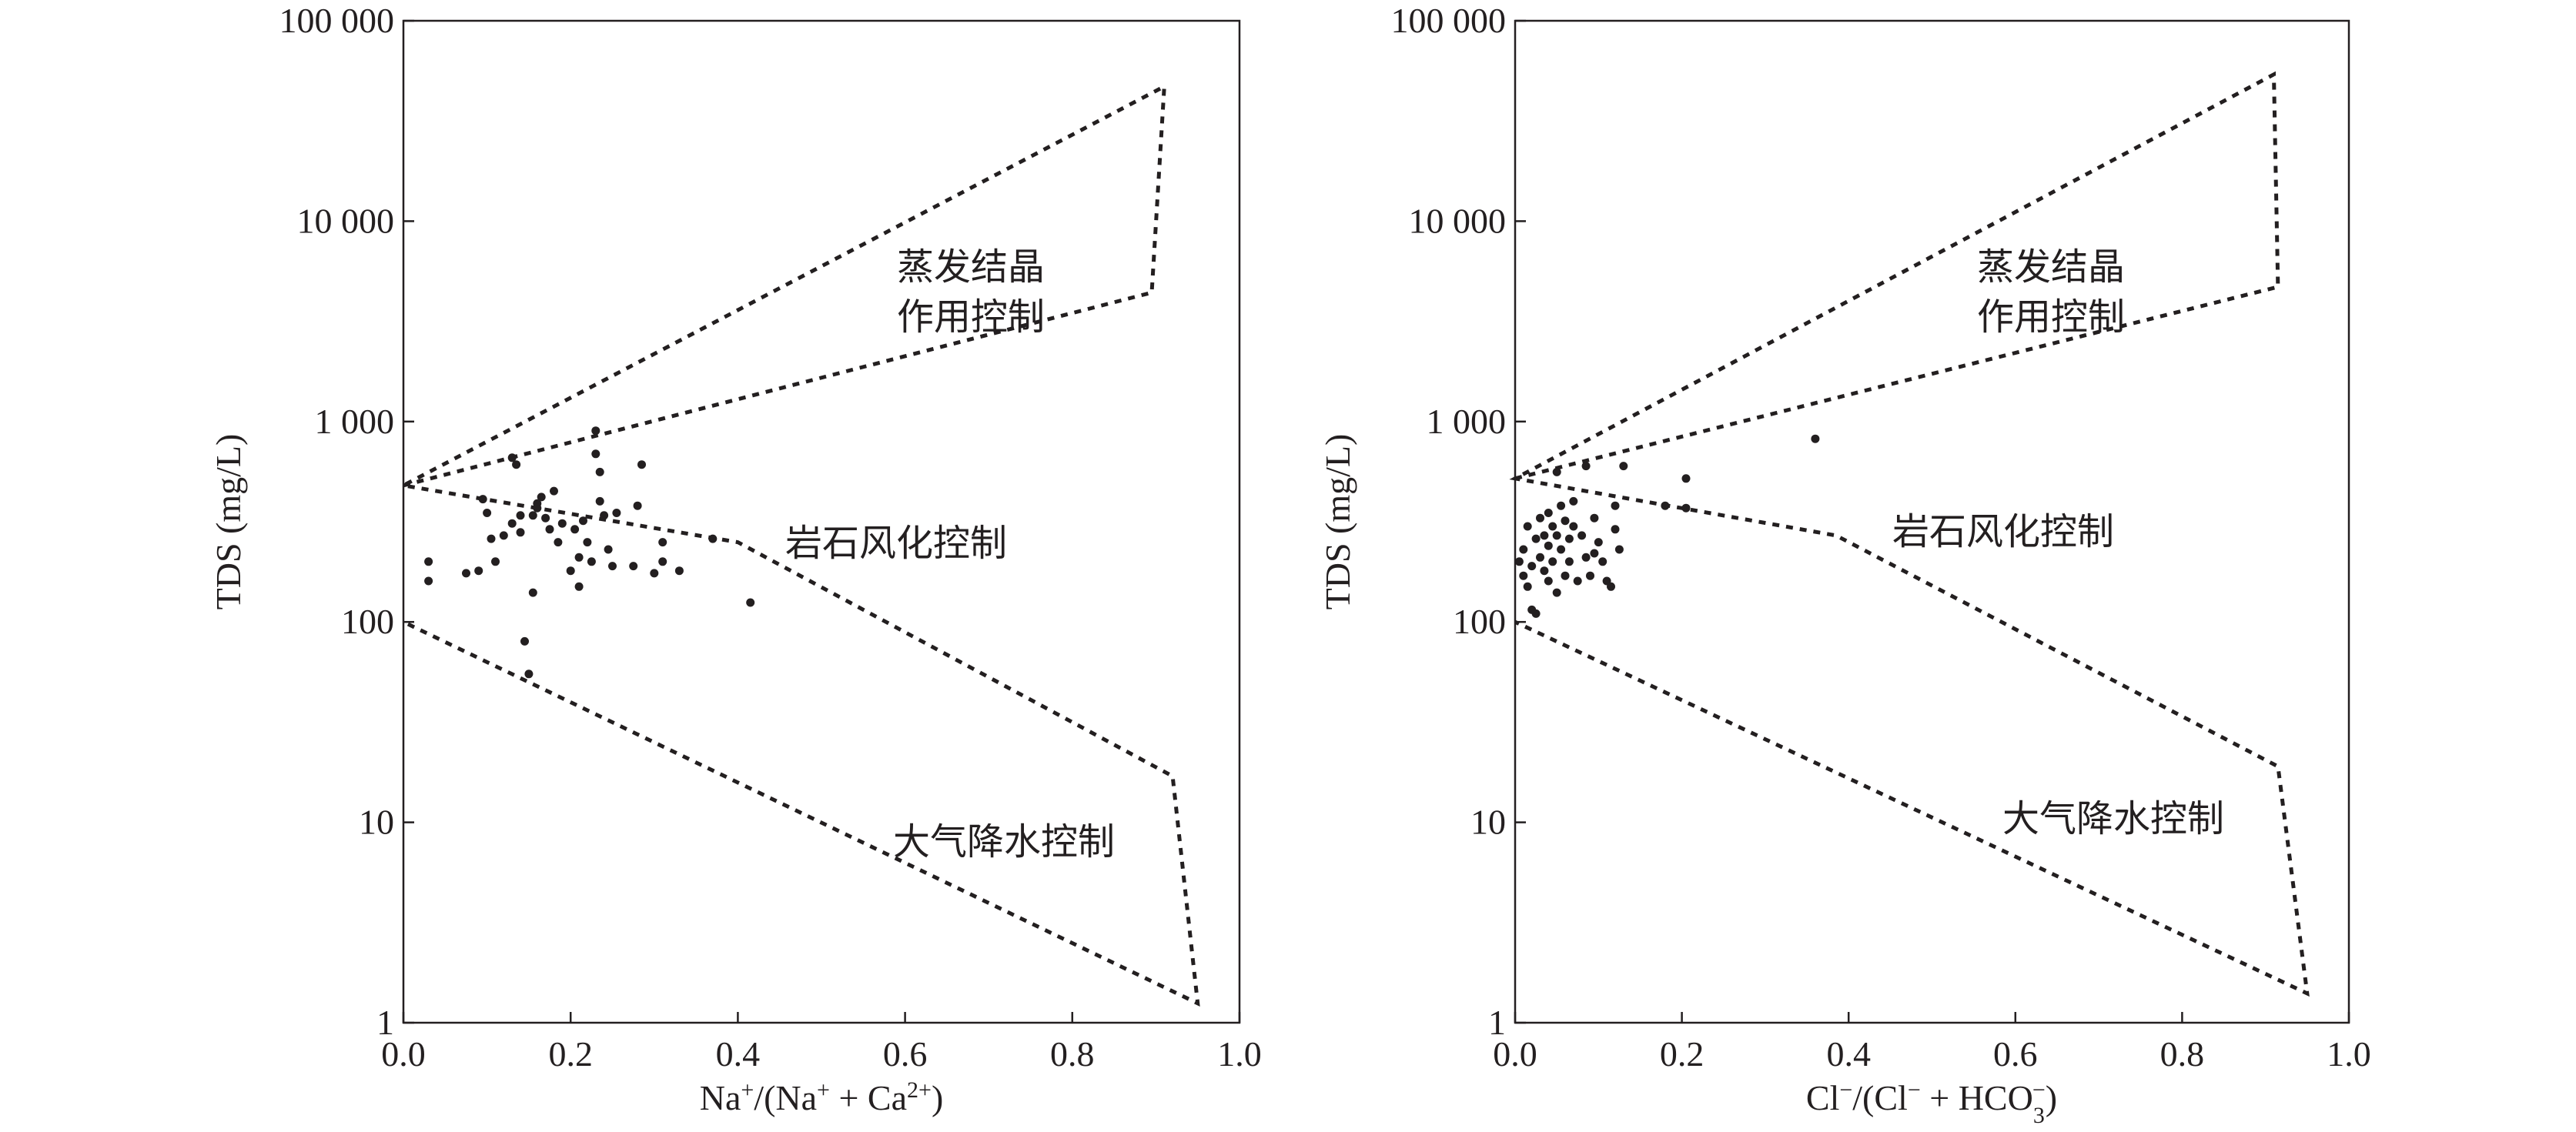  I want to click on region-label-precipitation: 大气降水控制, so click(1004, 841).